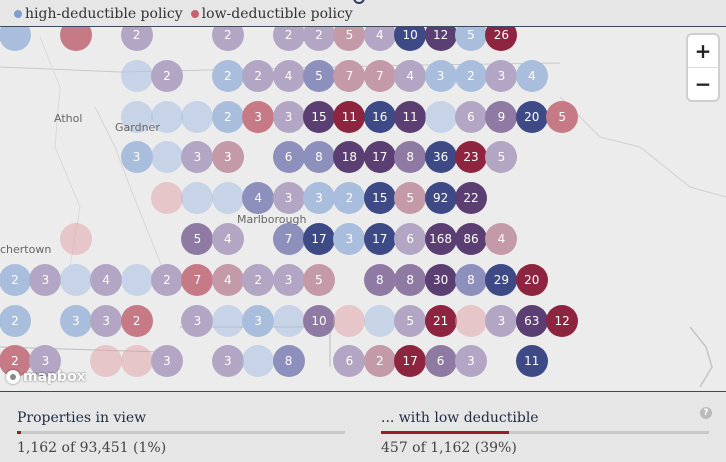 This screenshot has height=462, width=726. Describe the element at coordinates (471, 198) in the screenshot. I see `hex-cell: 22` at that location.